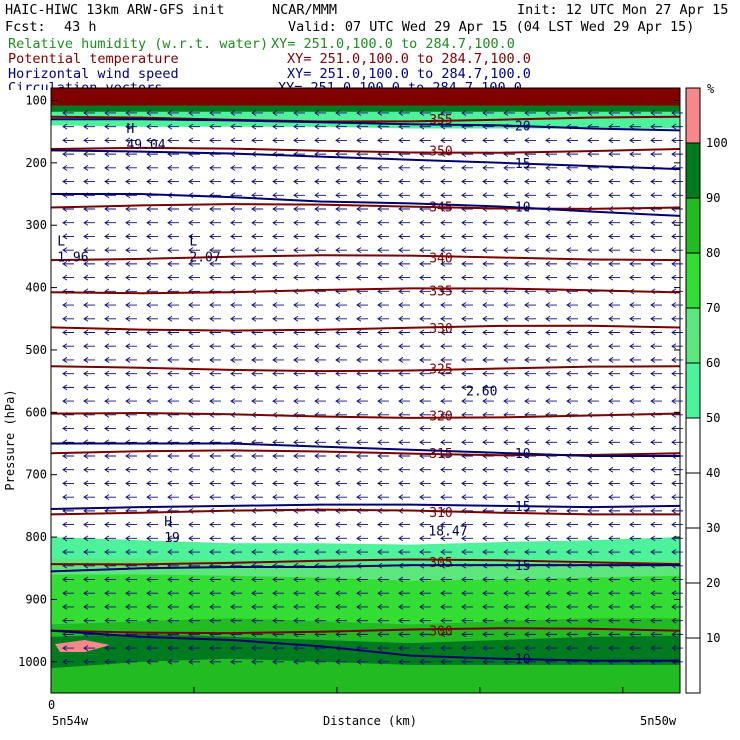 Image resolution: width=740 pixels, height=740 pixels. Describe the element at coordinates (717, 143) in the screenshot. I see `colorbar-tick-label: 100` at that location.